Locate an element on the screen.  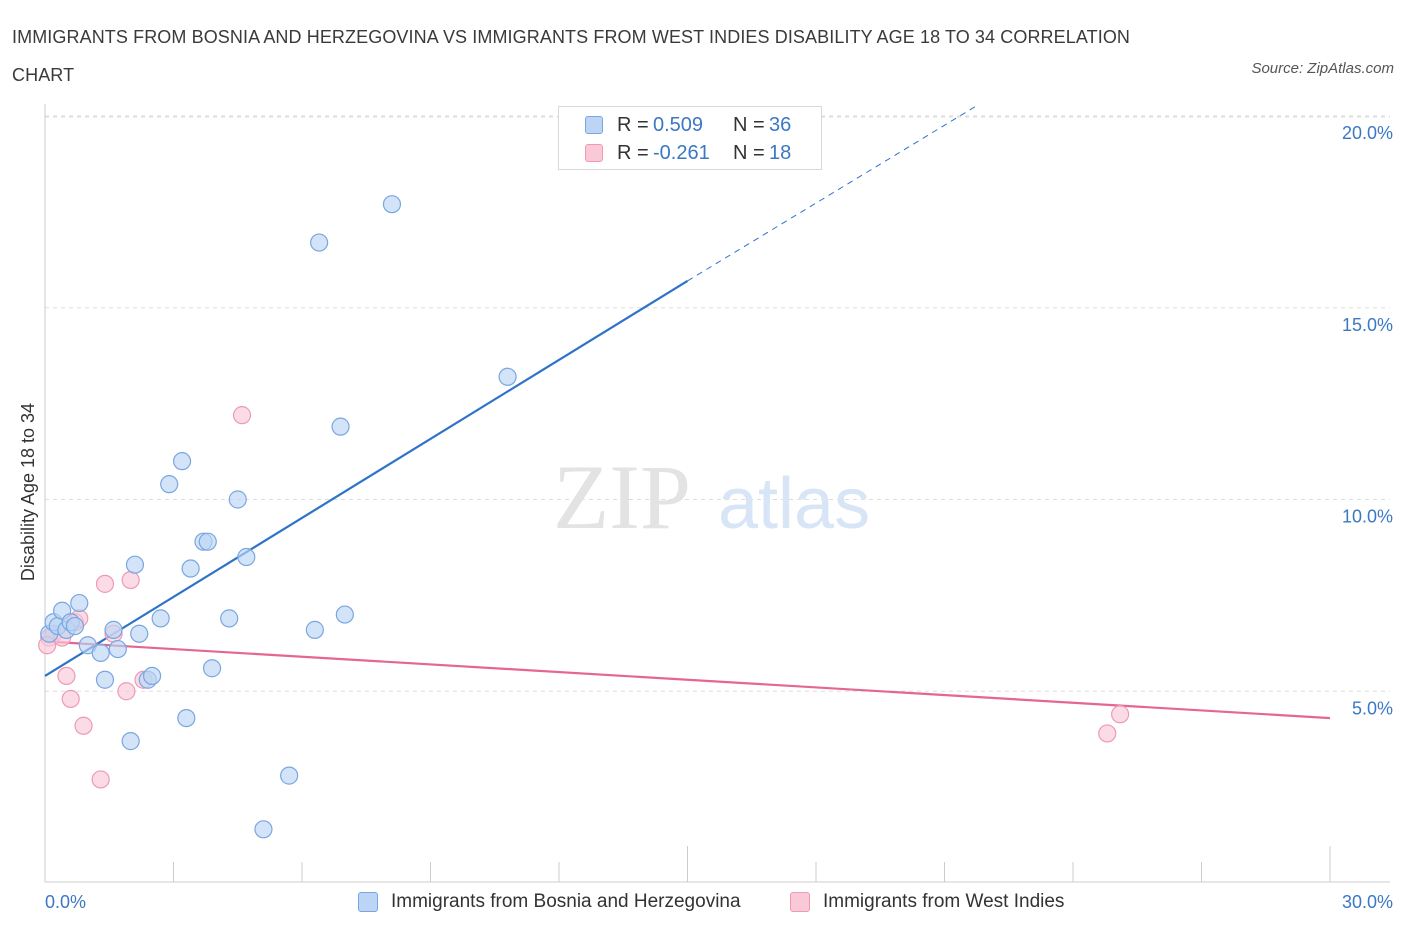
y-axis-label: Disability Age 18 to 34 is located at coordinates (28, 492).